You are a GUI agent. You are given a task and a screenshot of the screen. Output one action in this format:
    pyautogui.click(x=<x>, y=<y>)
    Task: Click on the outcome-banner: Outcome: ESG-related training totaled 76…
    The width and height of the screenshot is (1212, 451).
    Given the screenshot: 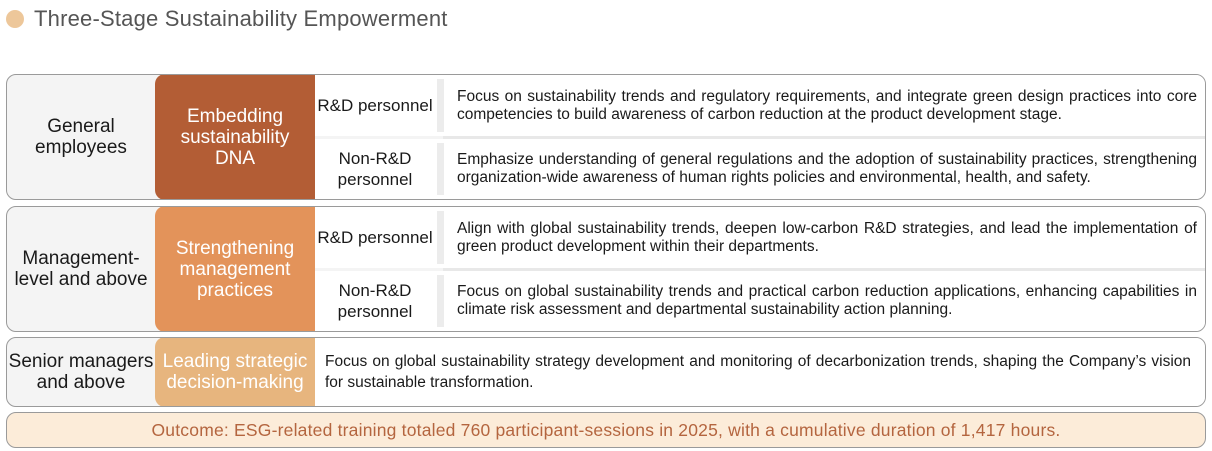 What is the action you would take?
    pyautogui.click(x=606, y=430)
    